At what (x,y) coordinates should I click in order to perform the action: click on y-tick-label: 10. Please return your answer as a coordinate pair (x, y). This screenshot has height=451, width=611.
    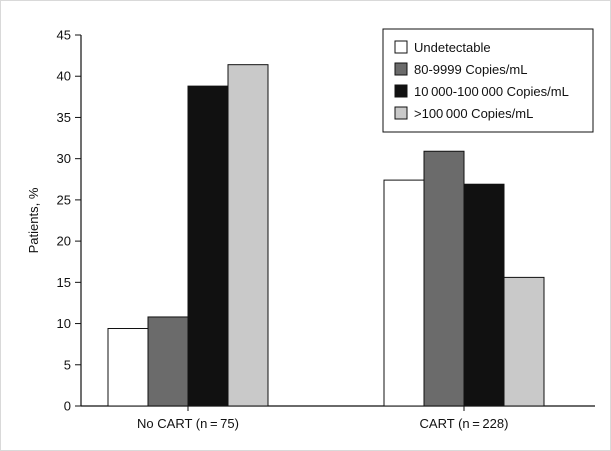
    Looking at the image, I should click on (64, 323).